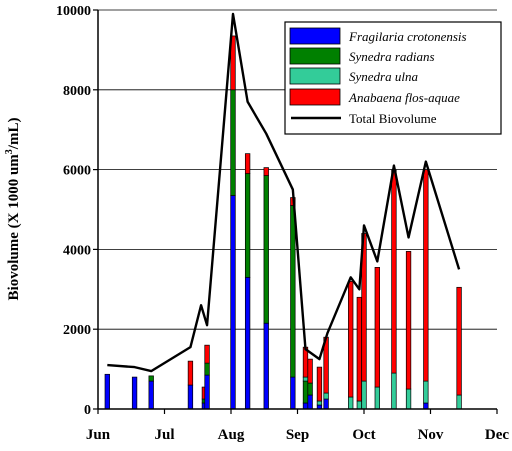 Image resolution: width=512 pixels, height=451 pixels. Describe the element at coordinates (297, 435) in the screenshot. I see `x-tick-label: Sep` at that location.